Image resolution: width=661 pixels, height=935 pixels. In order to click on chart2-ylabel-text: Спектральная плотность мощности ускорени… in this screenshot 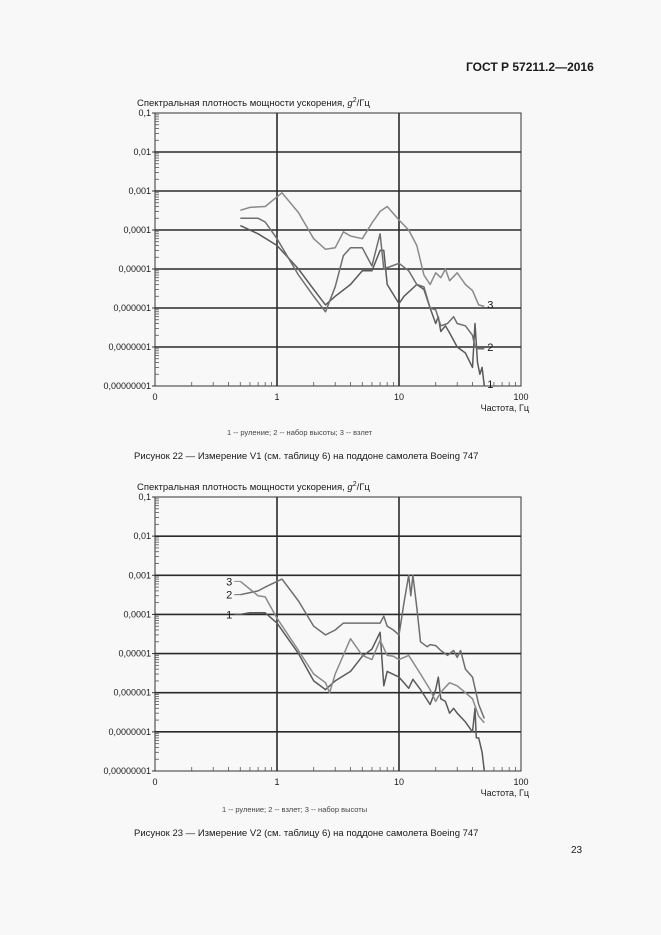, I will do `click(242, 488)`.